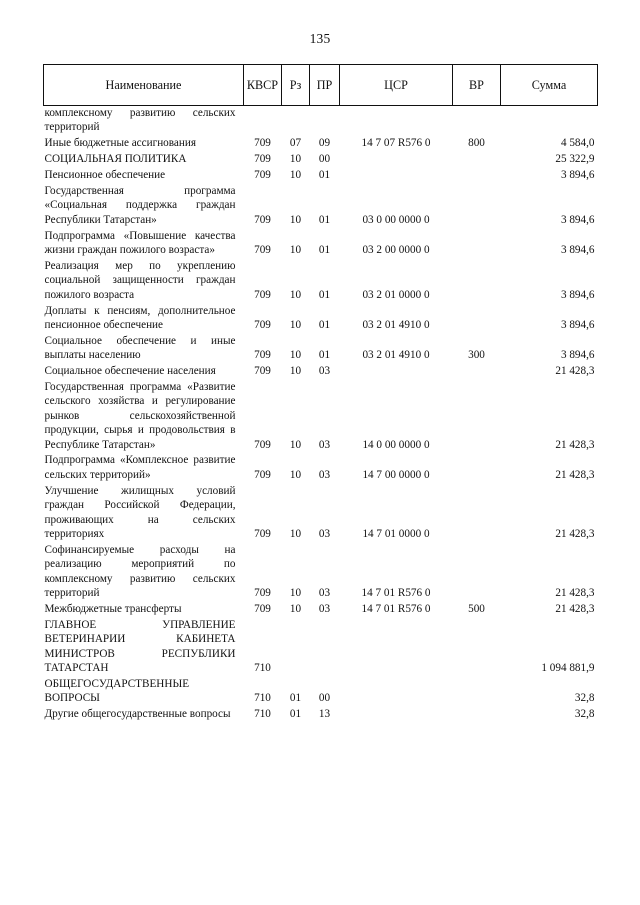  Describe the element at coordinates (396, 593) in the screenshot. I see `row-csr: 14 7 01 R576 0` at that location.